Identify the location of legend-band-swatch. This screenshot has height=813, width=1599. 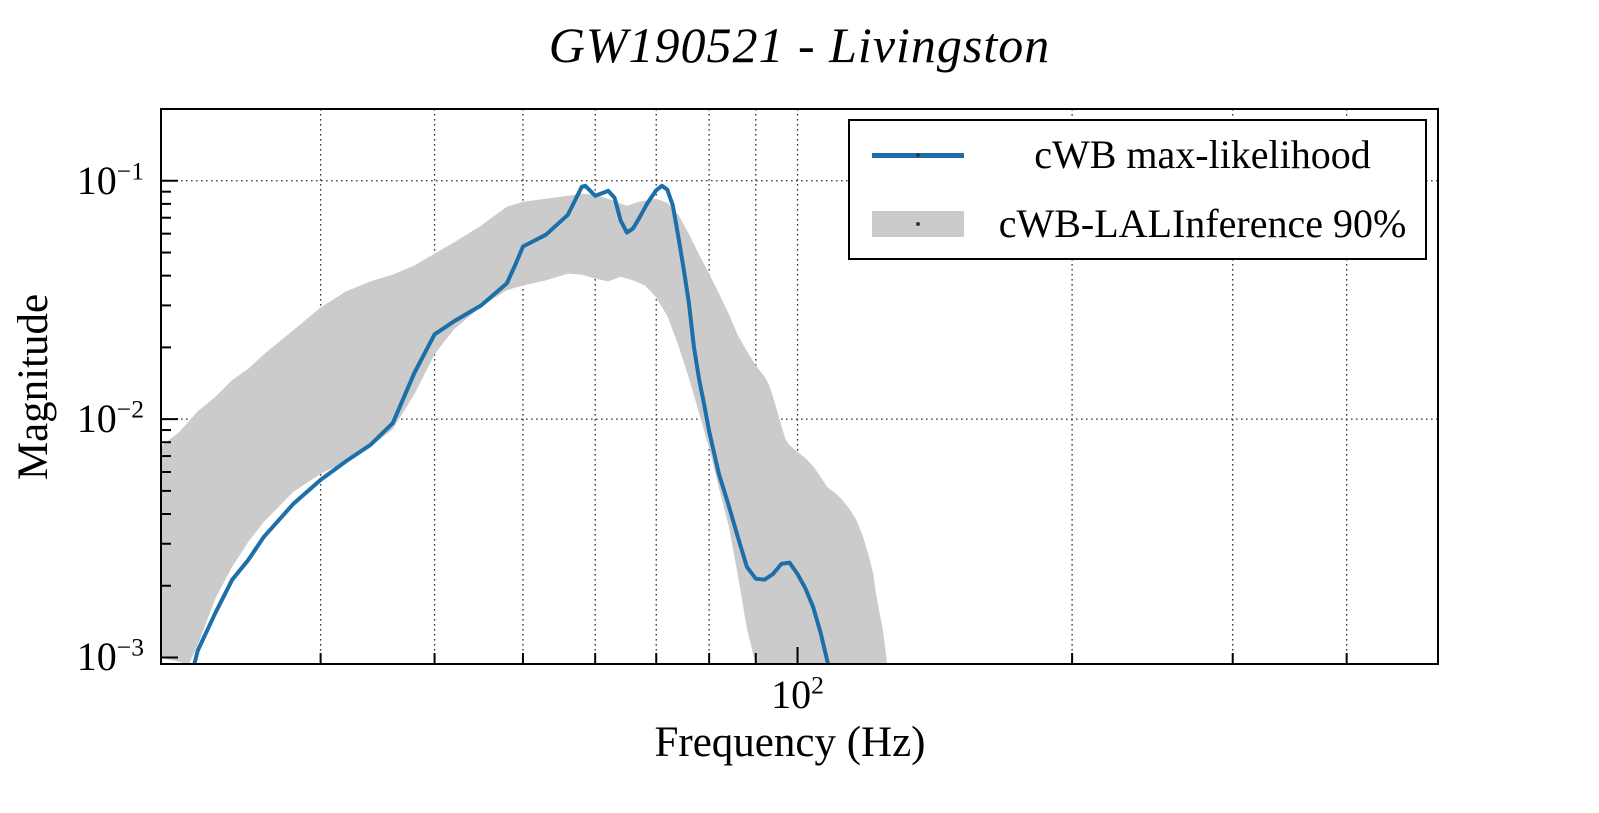
(918, 223).